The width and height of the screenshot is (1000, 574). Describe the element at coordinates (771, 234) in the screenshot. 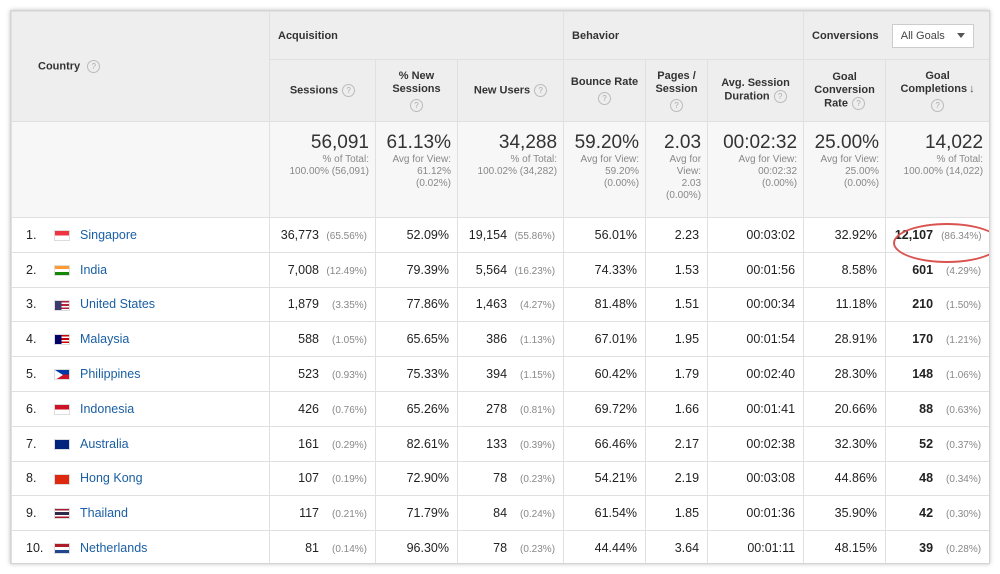

I see `avg-duration-value: 00:03:02` at that location.